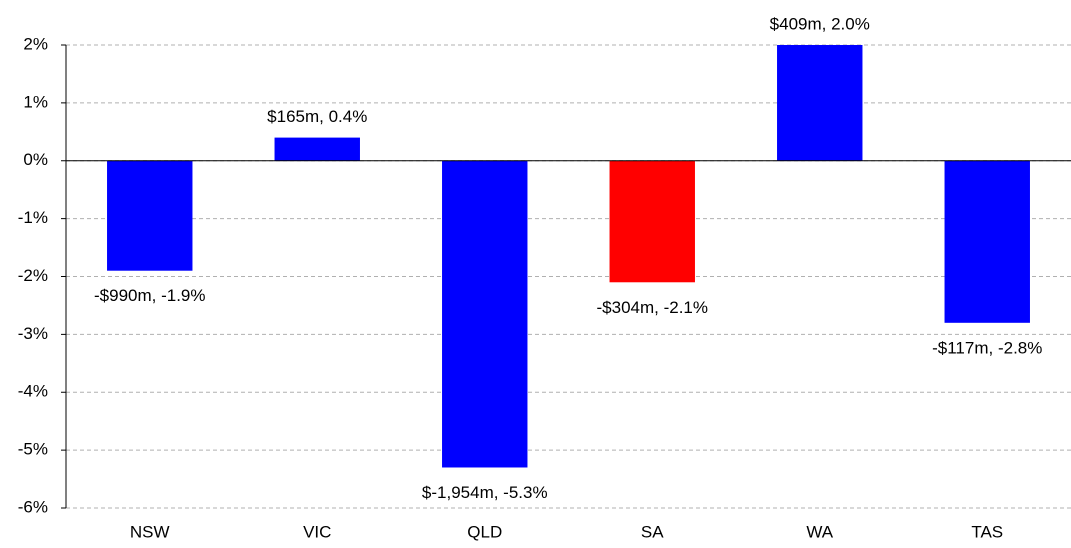 The height and width of the screenshot is (548, 1071). Describe the element at coordinates (652, 531) in the screenshot. I see `x-tick-label: SA` at that location.